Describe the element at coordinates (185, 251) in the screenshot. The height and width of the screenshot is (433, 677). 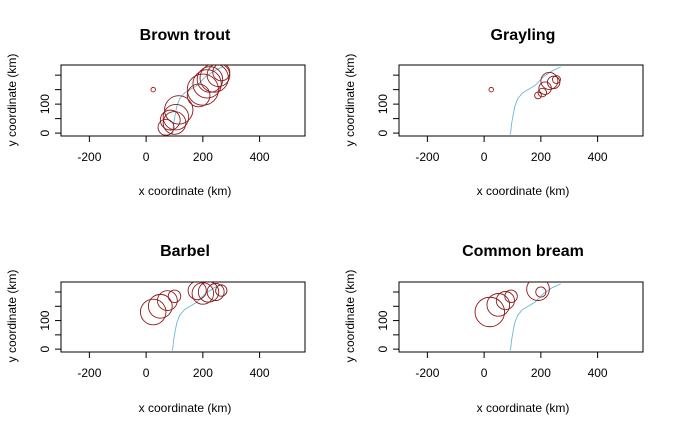
I see `panel-title: Barbel` at that location.